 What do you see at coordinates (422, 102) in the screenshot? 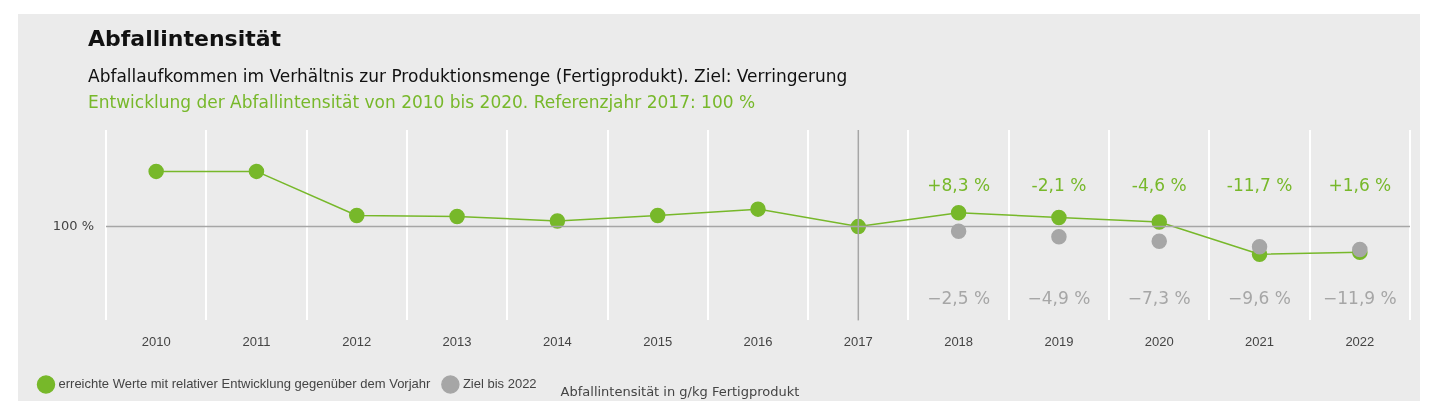
I see `text: Entwicklung der Abfallintensität von 2010 bis 2020. Referenzjahr 2017: 100 %` at bounding box center [422, 102].